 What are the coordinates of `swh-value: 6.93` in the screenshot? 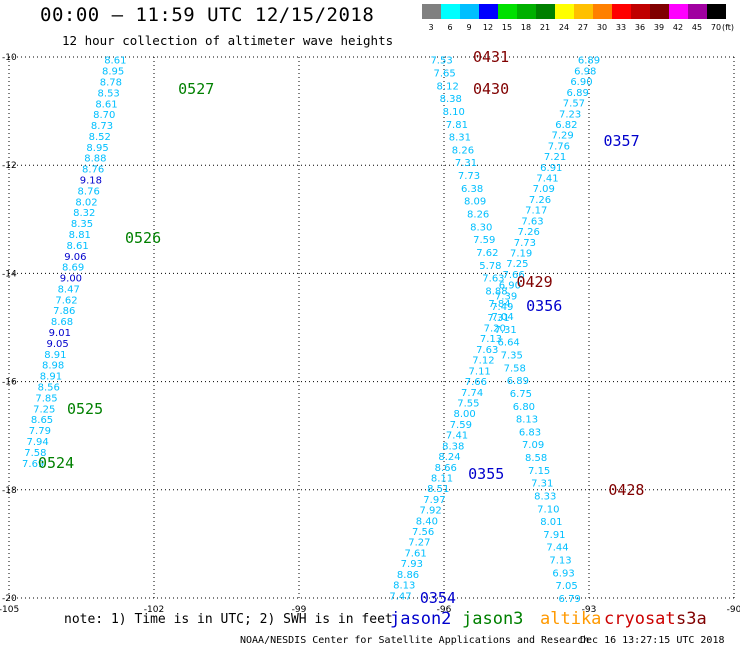 It's located at (563, 573).